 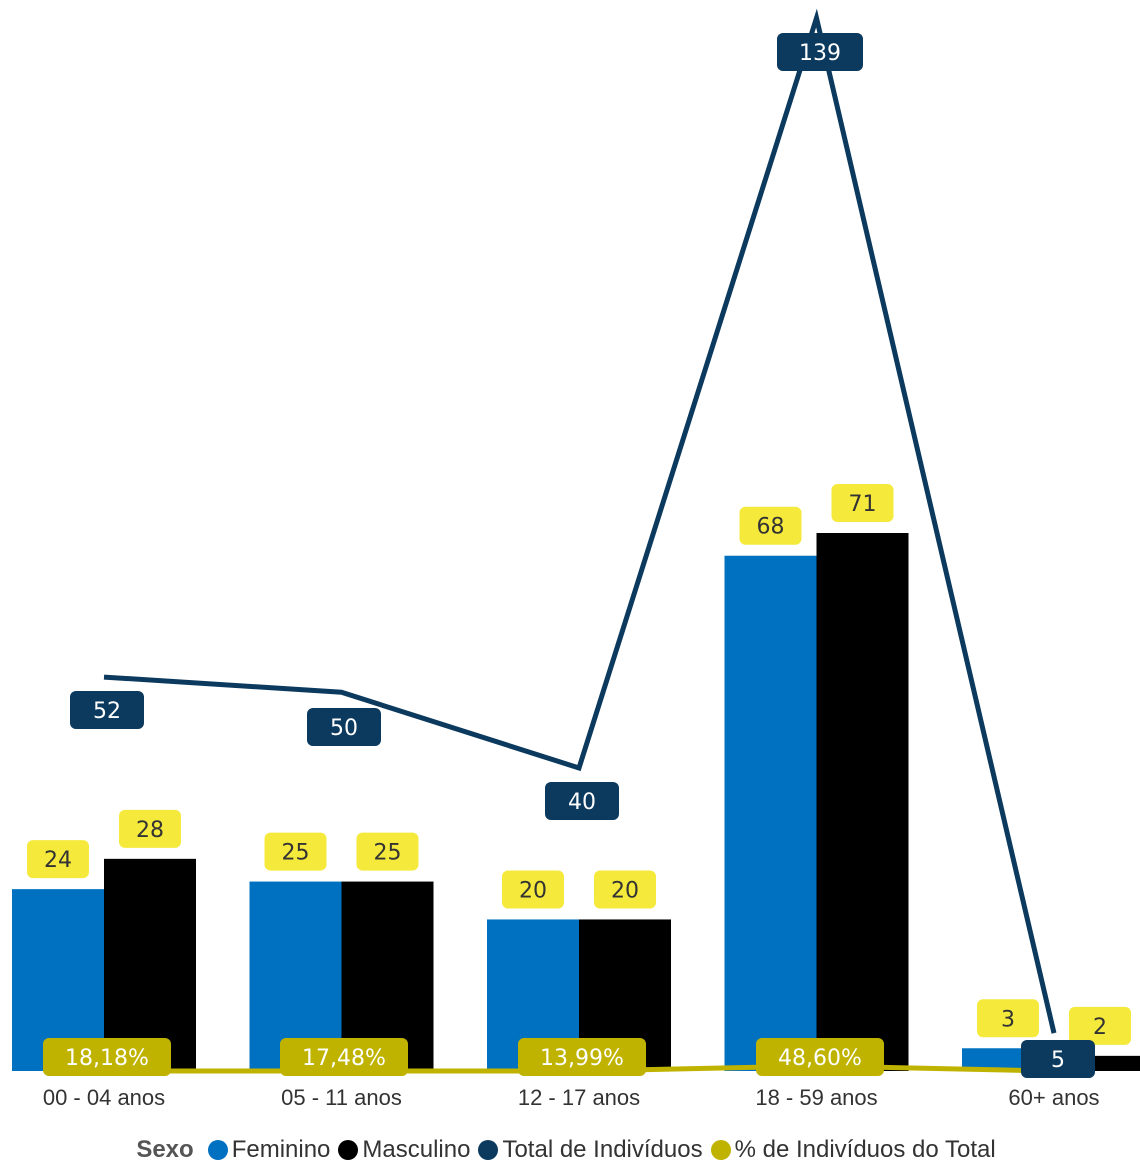 I want to click on total-data-label: 50, so click(x=344, y=728).